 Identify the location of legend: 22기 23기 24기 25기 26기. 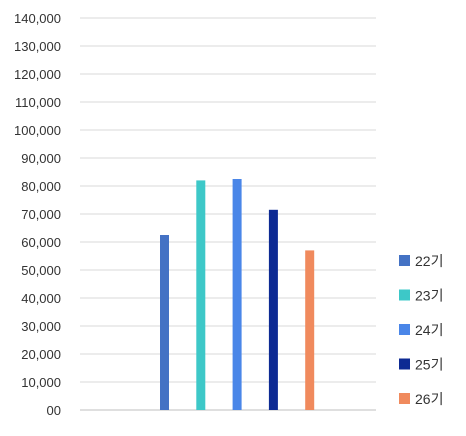
(421, 330).